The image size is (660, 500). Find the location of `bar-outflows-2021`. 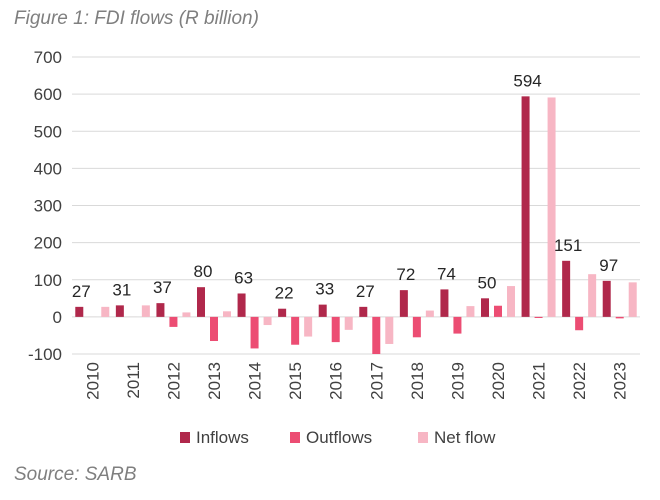

bar-outflows-2021 is located at coordinates (538, 317).